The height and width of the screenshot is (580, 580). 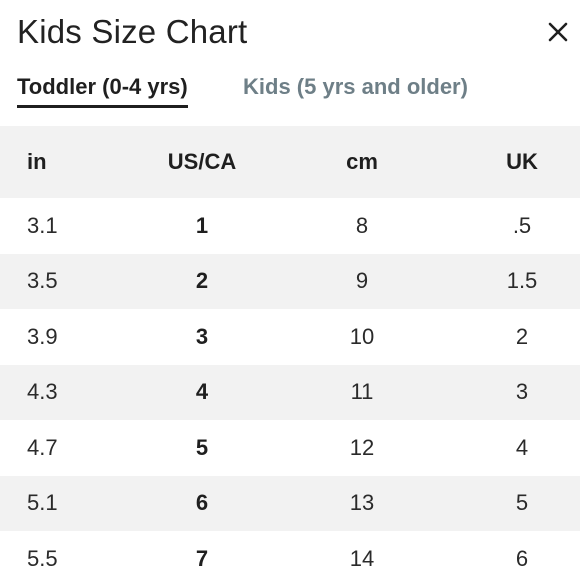 I want to click on close-icon, so click(x=558, y=32).